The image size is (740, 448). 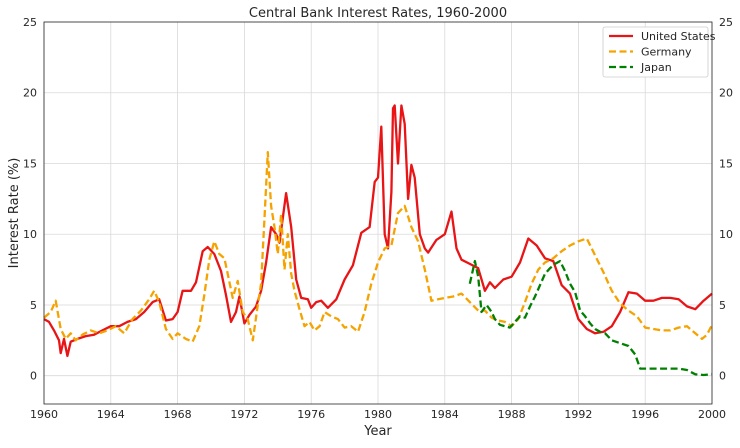 I want to click on y-tick-label-right: 15, so click(x=726, y=163).